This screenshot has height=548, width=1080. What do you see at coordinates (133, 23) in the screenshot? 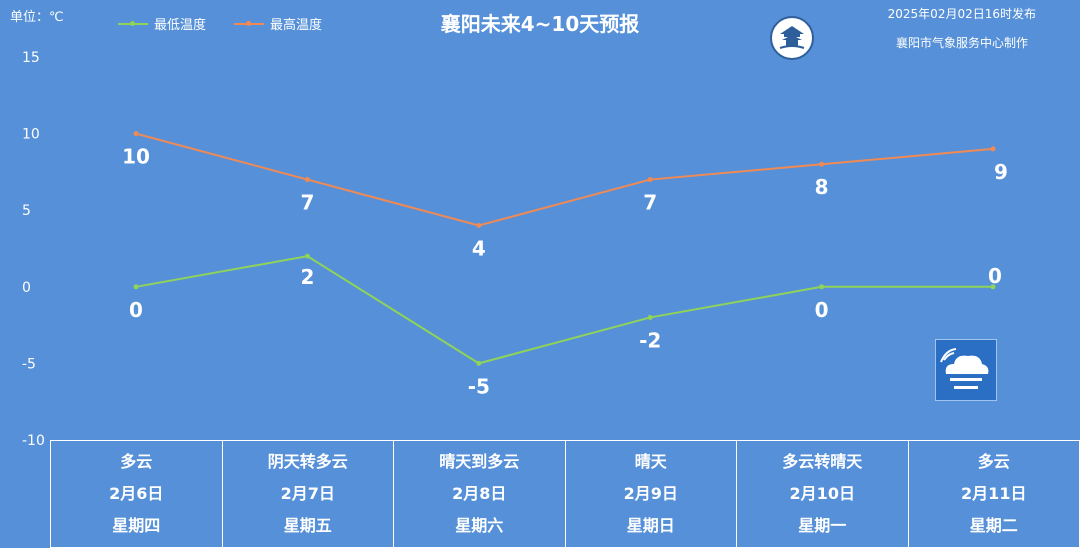
I see `legend-swatch-min` at bounding box center [133, 23].